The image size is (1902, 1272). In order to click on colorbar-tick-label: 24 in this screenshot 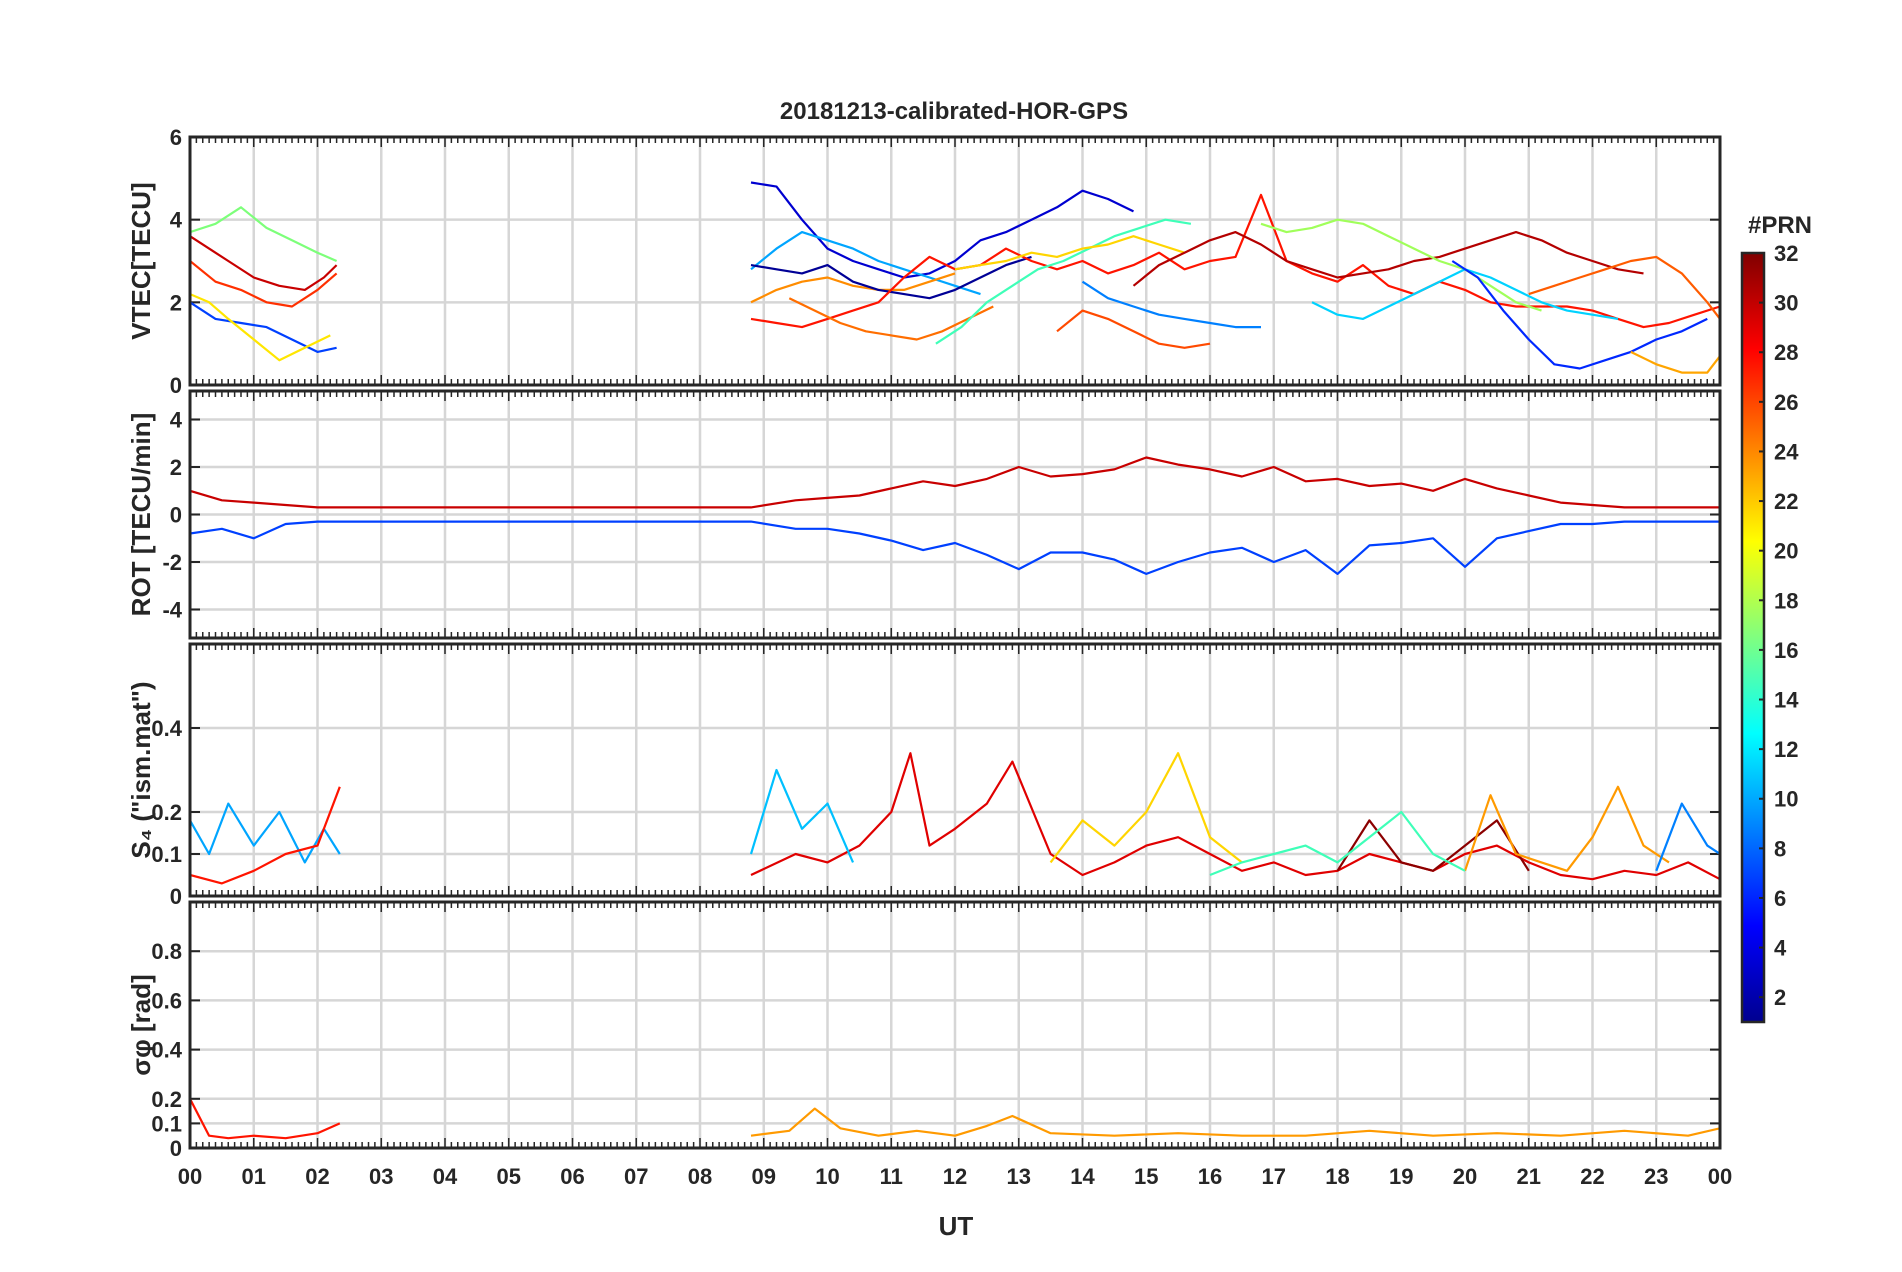, I will do `click(1786, 451)`.